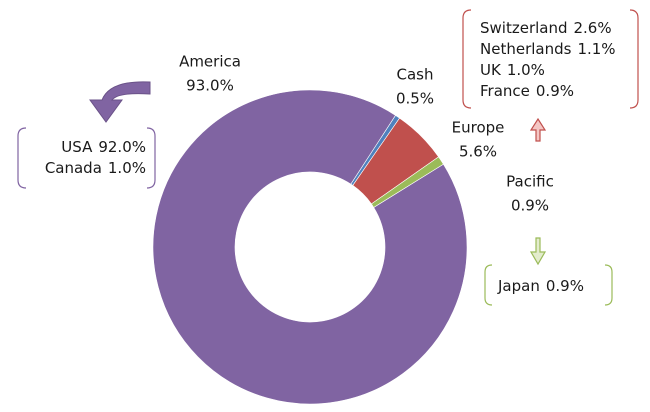 This screenshot has height=412, width=650. I want to click on detail-name: Switzerland, so click(524, 28).